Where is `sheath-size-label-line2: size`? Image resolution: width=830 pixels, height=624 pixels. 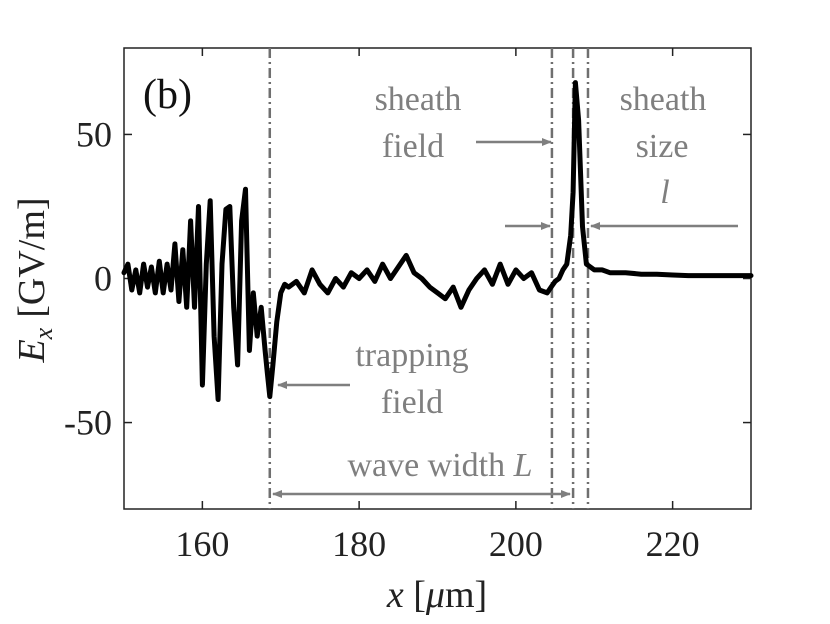 sheath-size-label-line2: size is located at coordinates (662, 146).